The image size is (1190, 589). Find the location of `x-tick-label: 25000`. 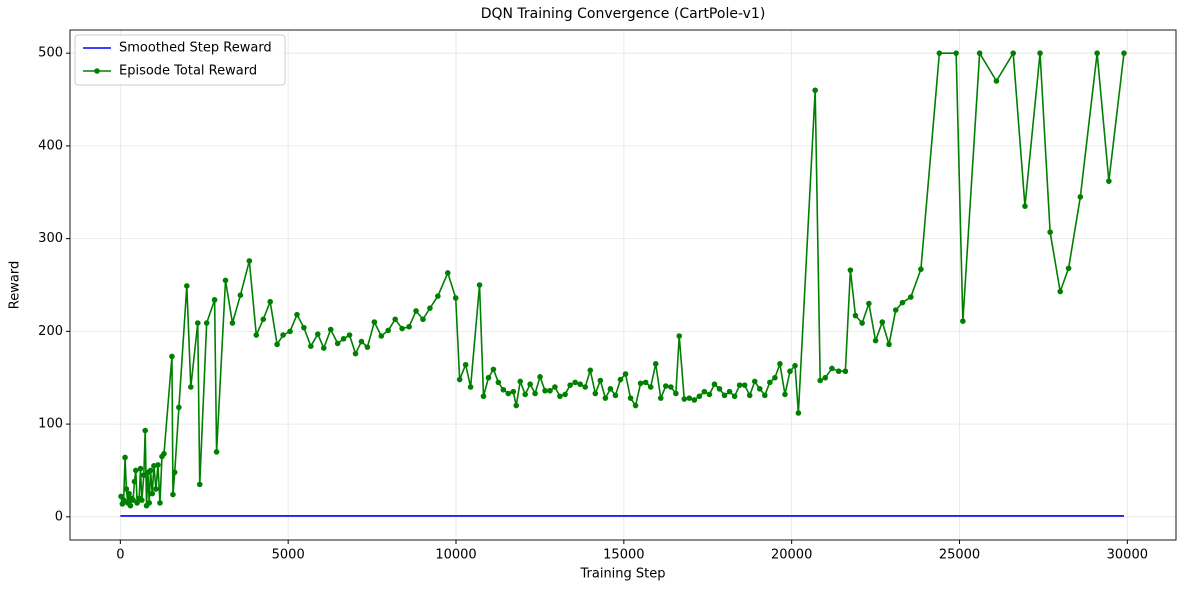

x-tick-label: 25000 is located at coordinates (959, 555).